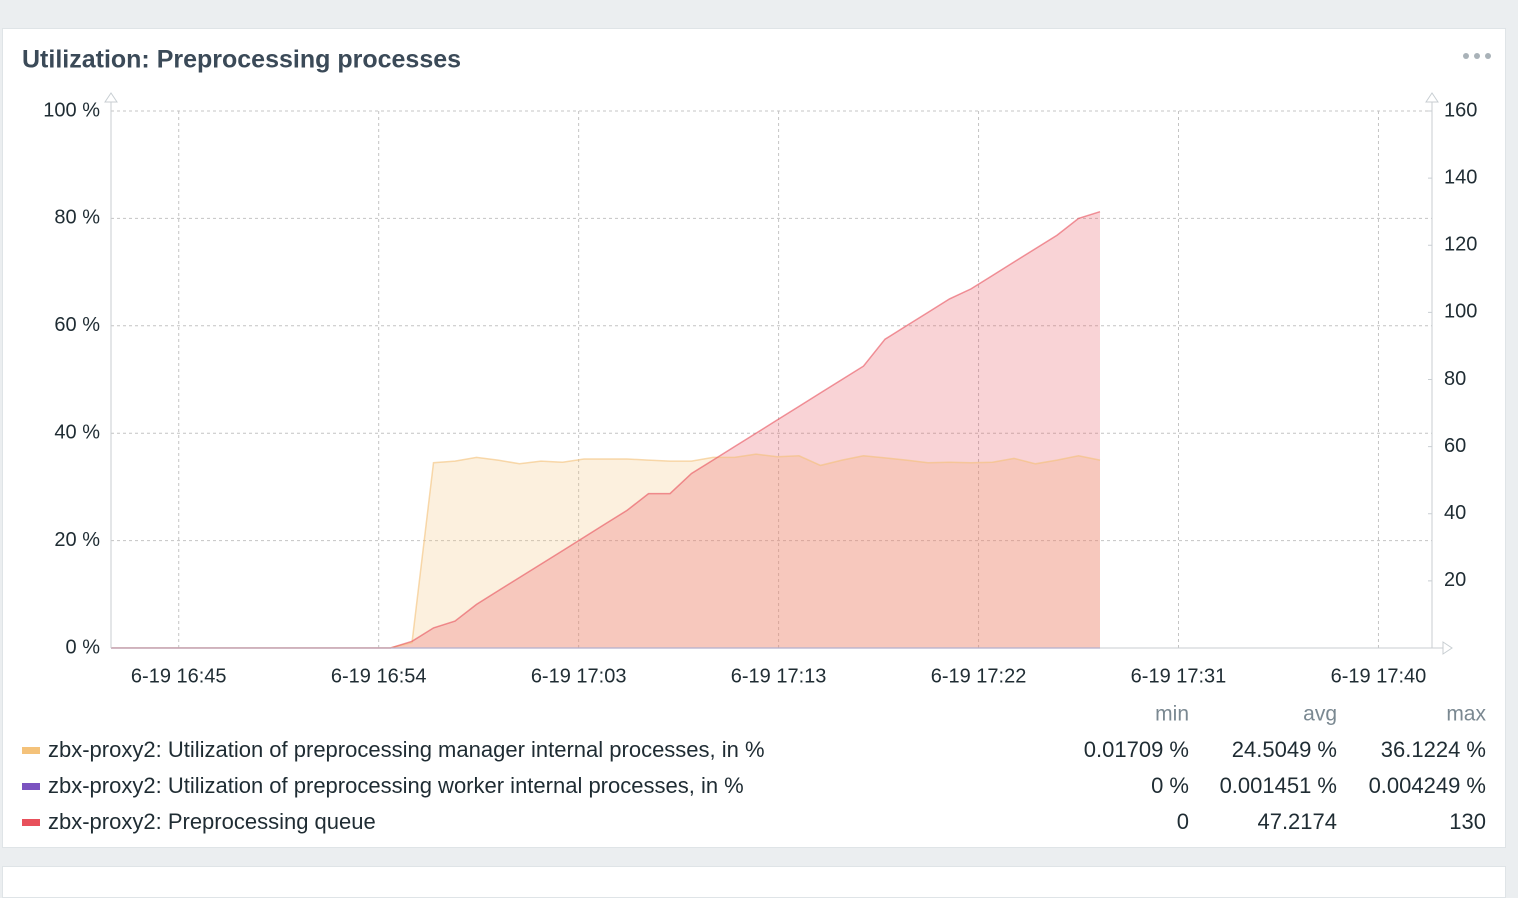  Describe the element at coordinates (1460, 177) in the screenshot. I see `y2-tick-label: 140` at that location.